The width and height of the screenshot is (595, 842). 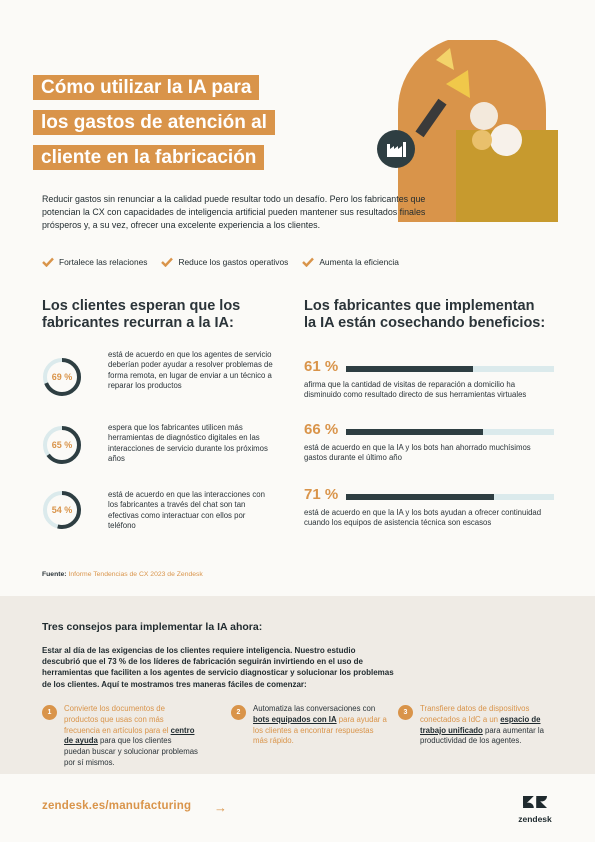 What do you see at coordinates (238, 712) in the screenshot?
I see `tip-number: 2` at bounding box center [238, 712].